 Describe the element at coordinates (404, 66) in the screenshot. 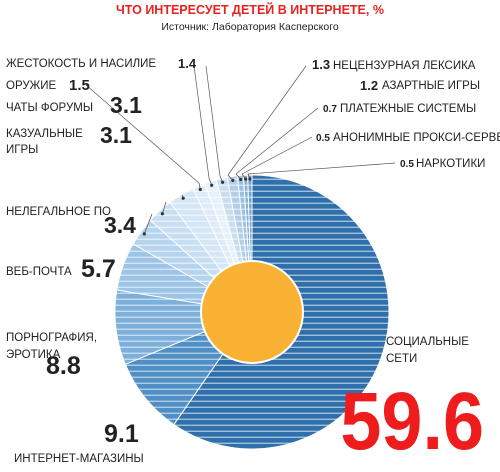

I see `slice-label: НЕЦЕНЗУРНАЯ ЛЕКСИКА` at that location.